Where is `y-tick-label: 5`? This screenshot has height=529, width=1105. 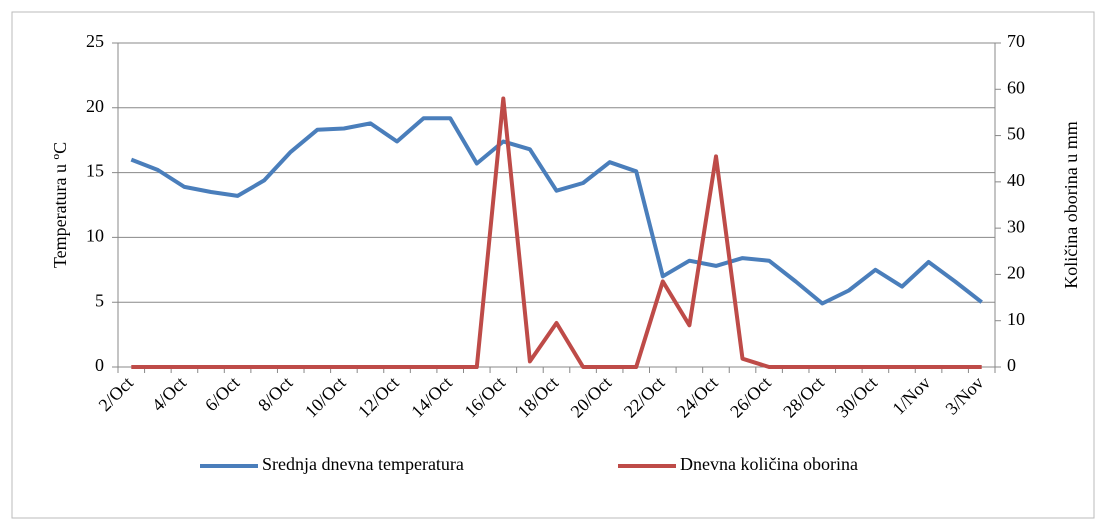
y-tick-label: 5 is located at coordinates (99, 300).